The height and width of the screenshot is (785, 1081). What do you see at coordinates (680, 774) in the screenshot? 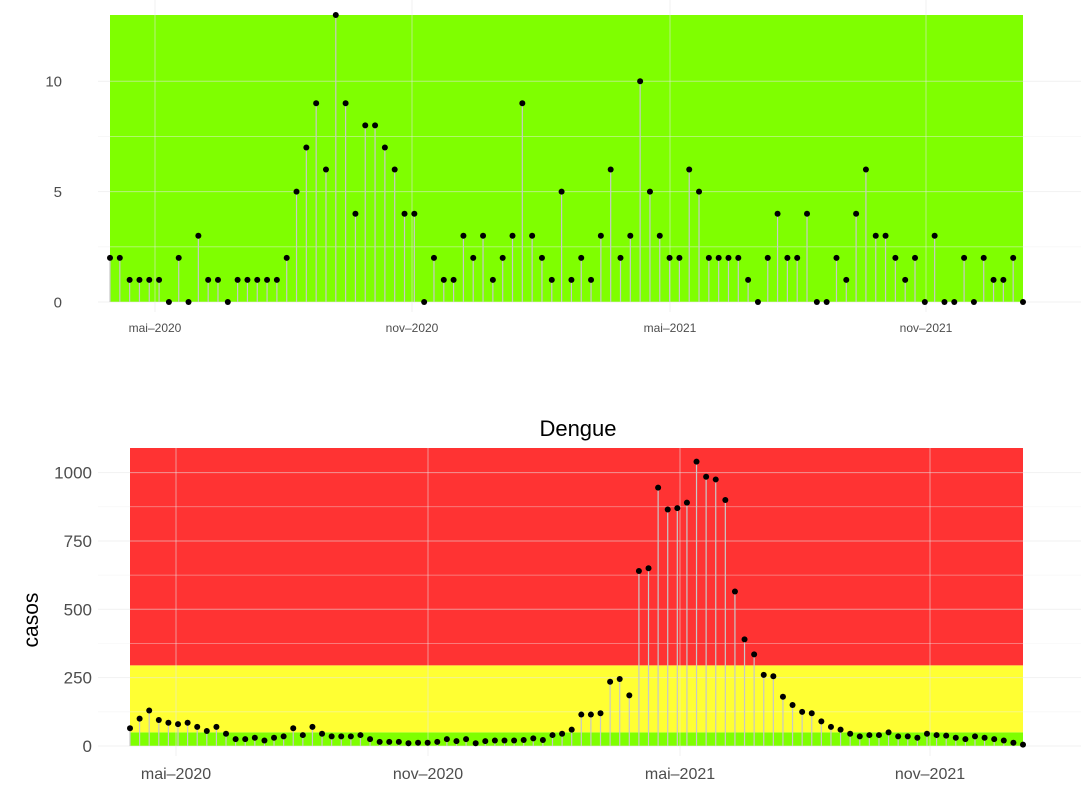
I see `chart-2-x-tick-label: mai–2021` at bounding box center [680, 774].